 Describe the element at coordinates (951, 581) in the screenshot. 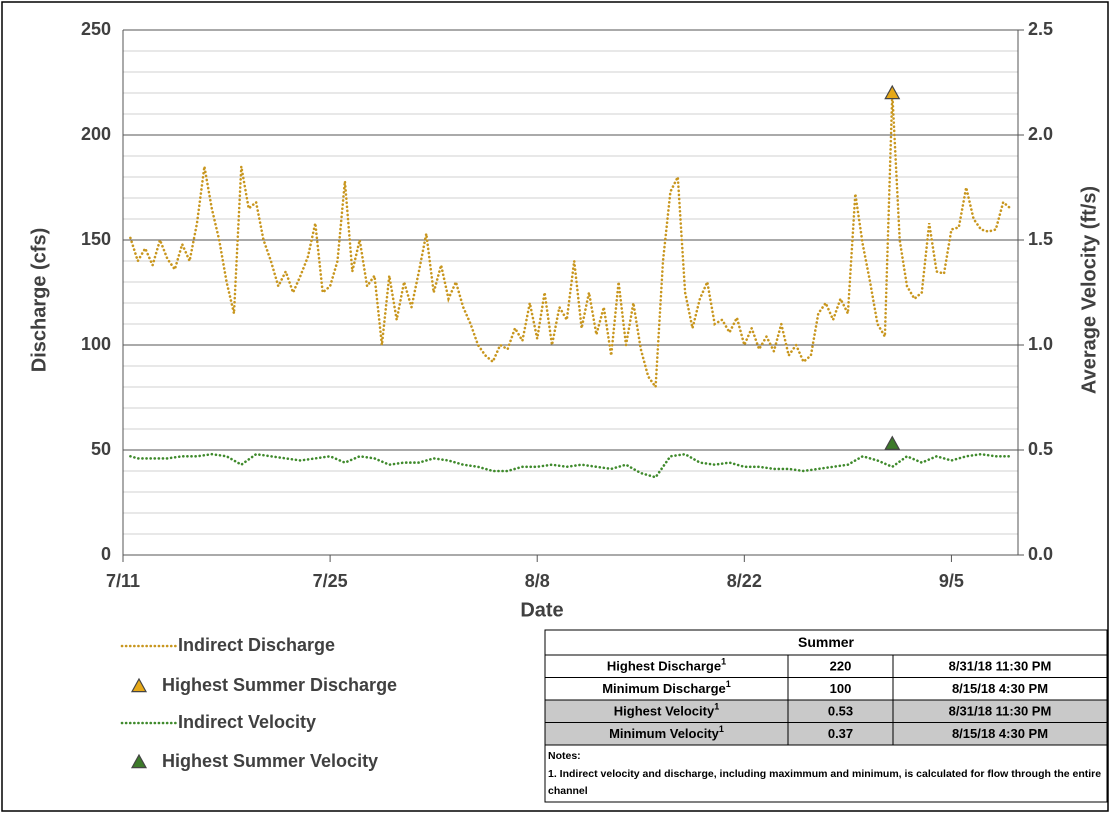

I see `x-tick-label: 9/5` at that location.